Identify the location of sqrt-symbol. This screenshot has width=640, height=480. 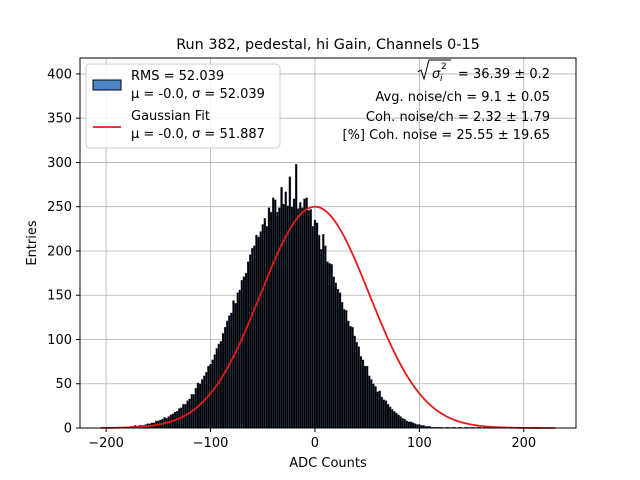
(434, 70).